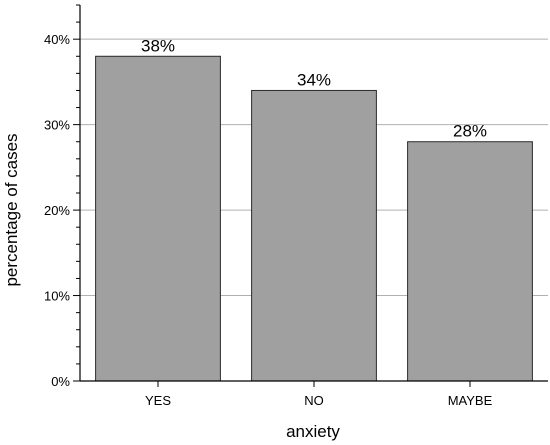 The width and height of the screenshot is (550, 445). What do you see at coordinates (57, 296) in the screenshot?
I see `y-tick-label: 10%` at bounding box center [57, 296].